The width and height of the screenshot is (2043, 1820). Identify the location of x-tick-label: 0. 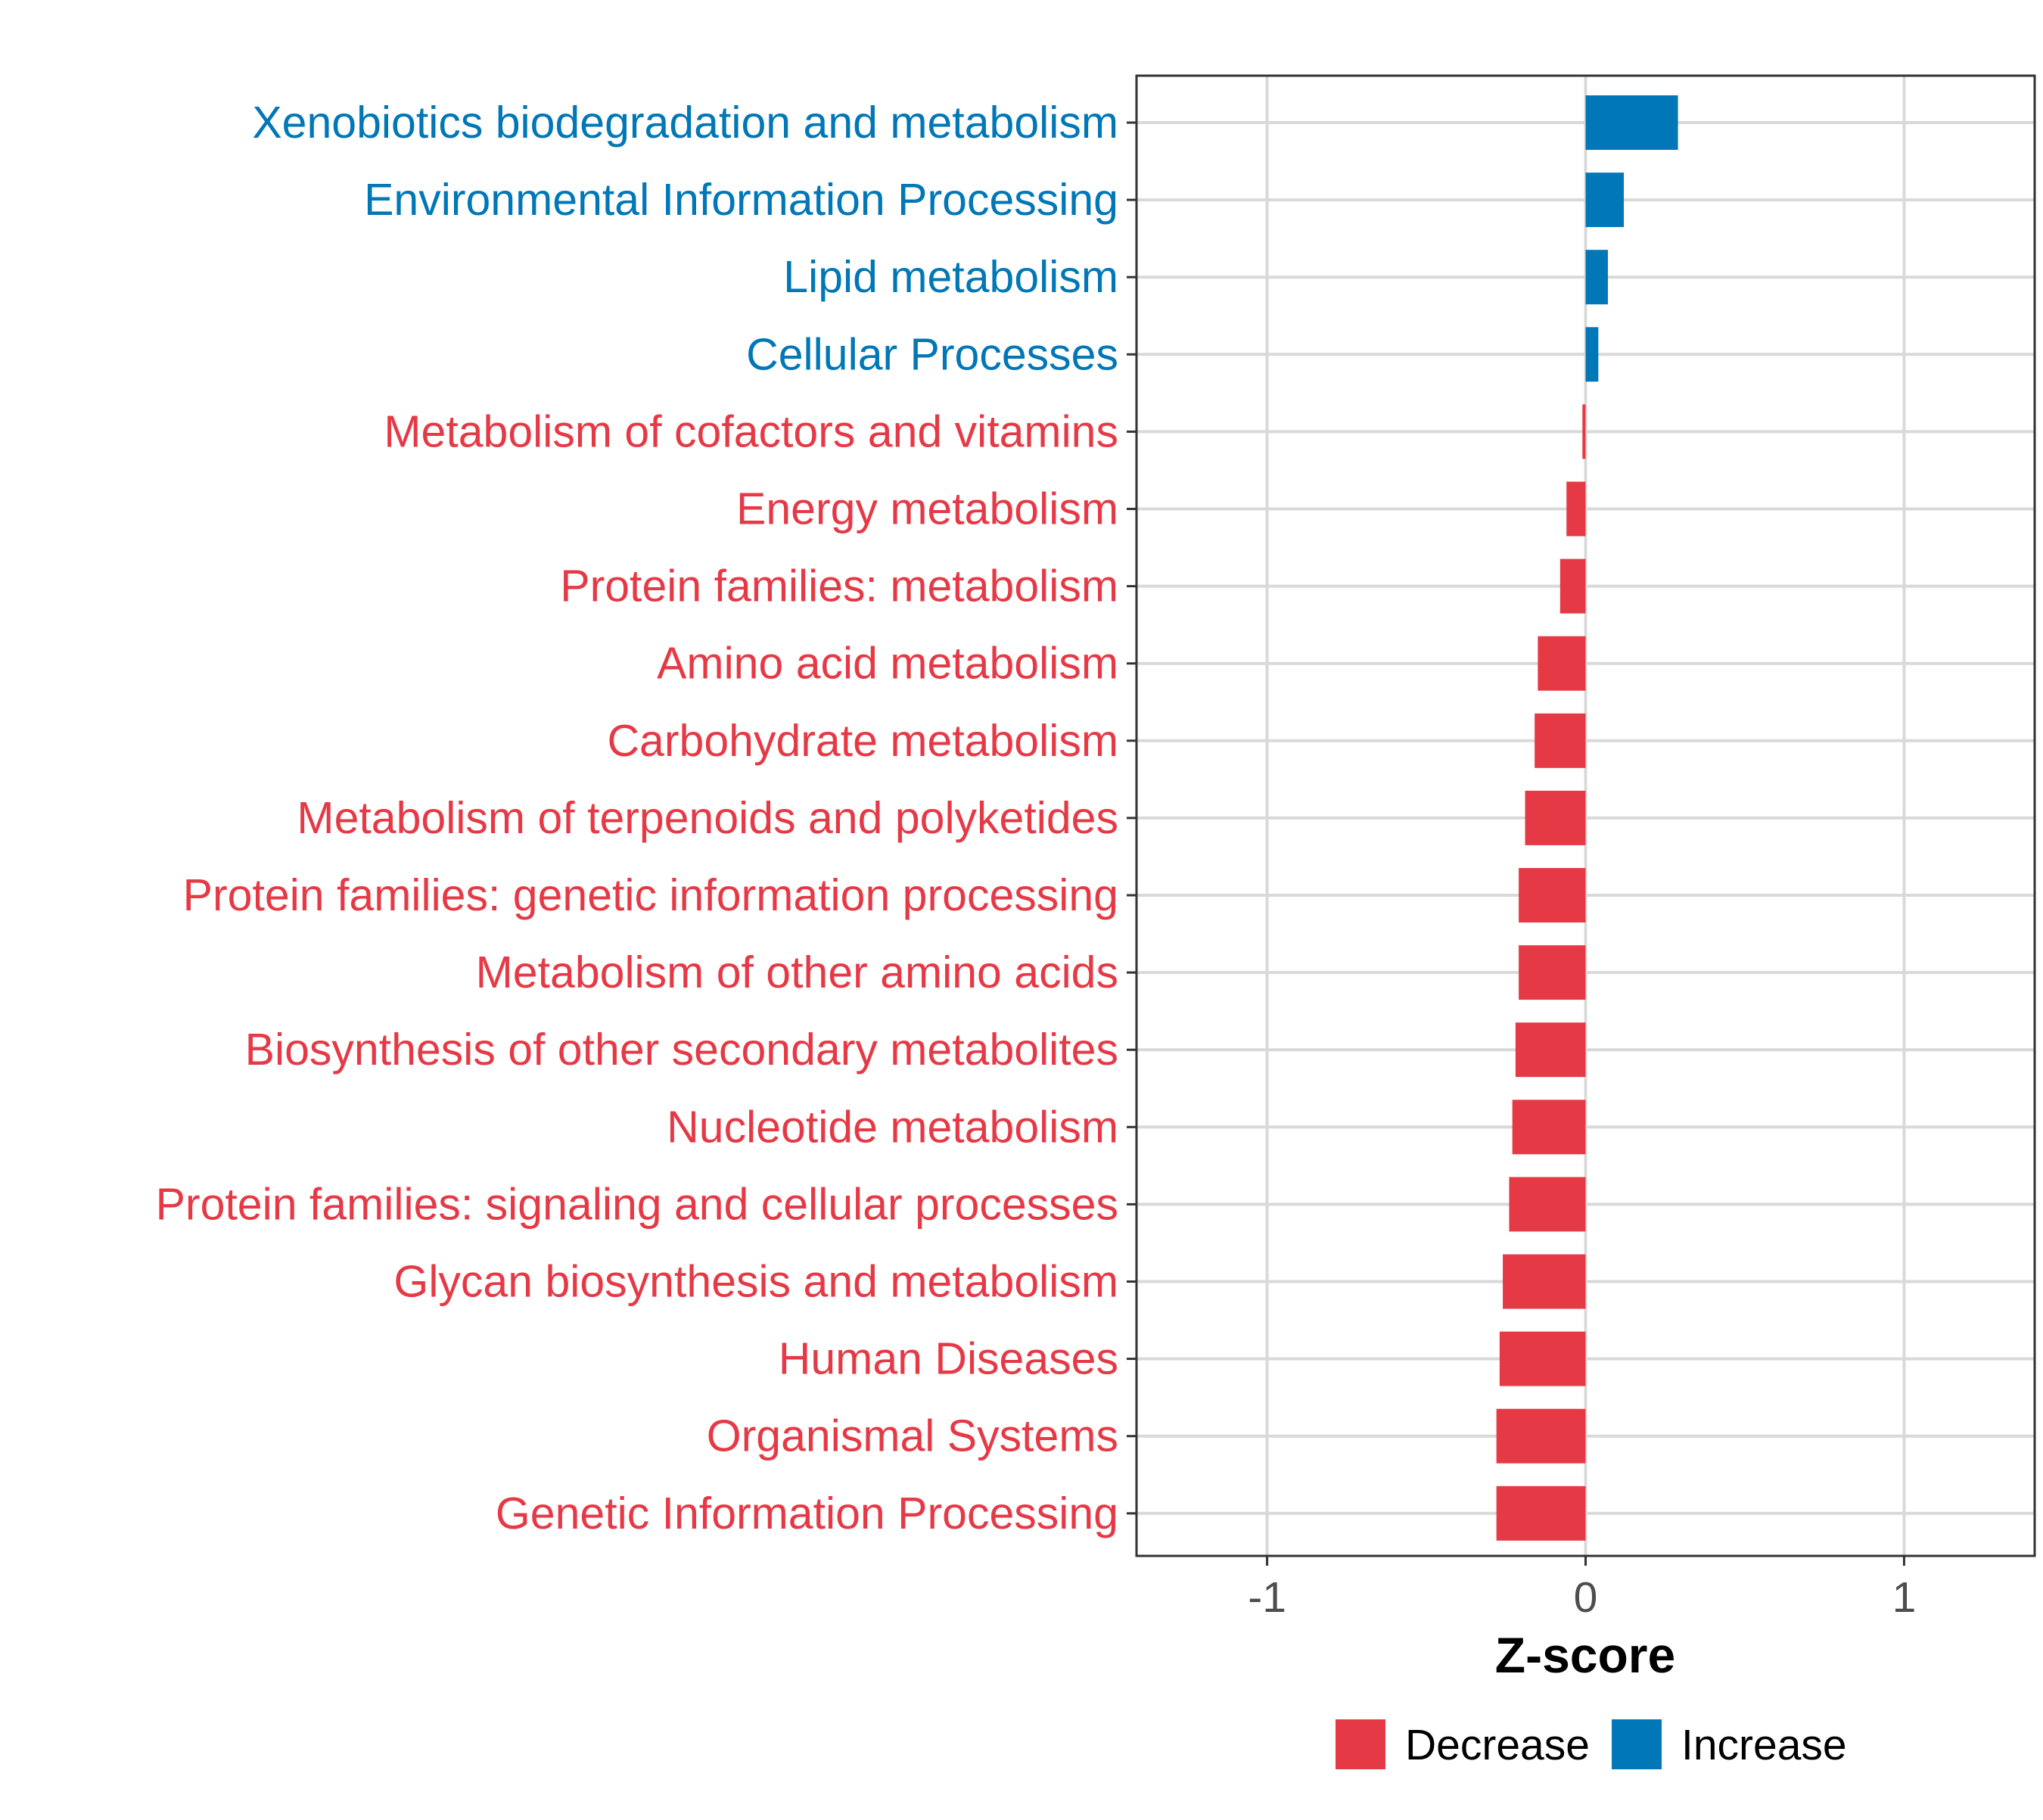
(1586, 1597).